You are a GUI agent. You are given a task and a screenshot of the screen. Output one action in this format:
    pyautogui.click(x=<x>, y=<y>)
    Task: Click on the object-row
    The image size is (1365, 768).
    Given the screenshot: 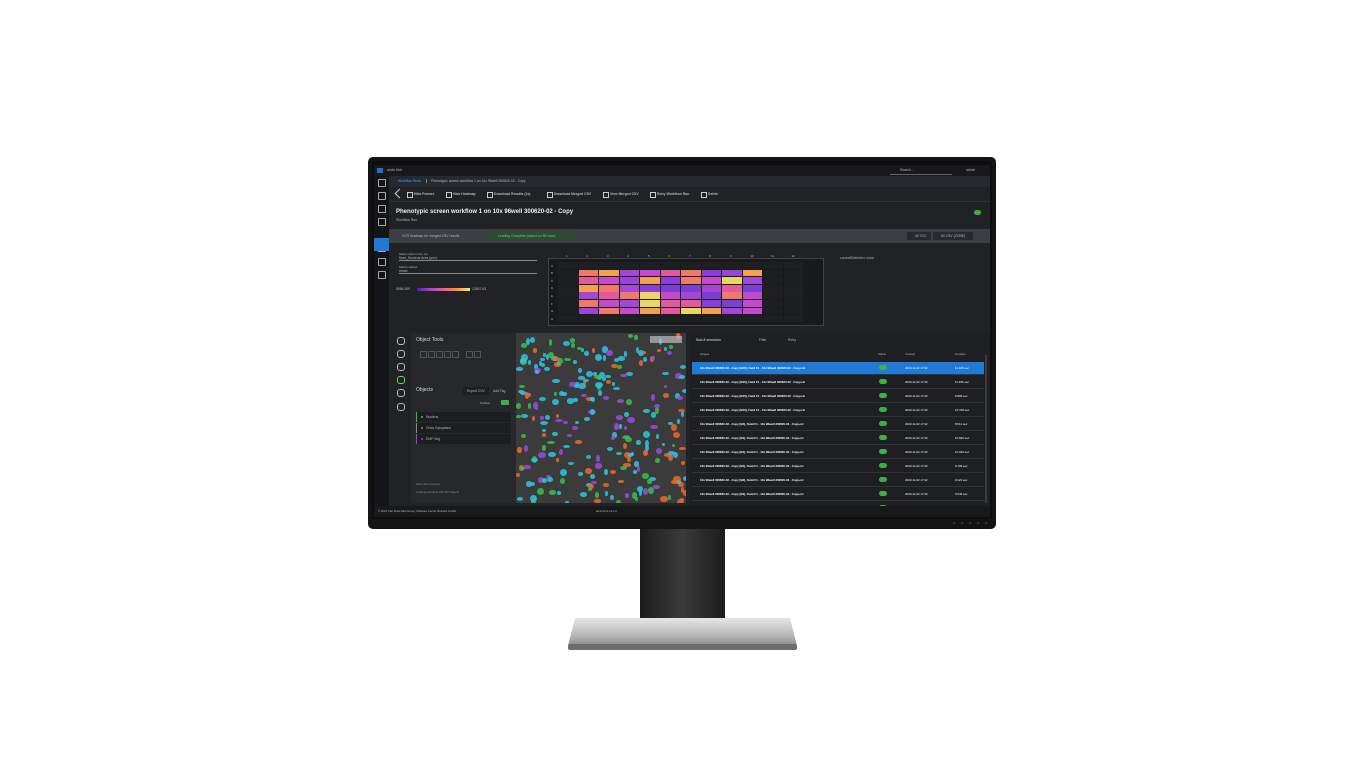 What is the action you would take?
    pyautogui.click(x=463, y=428)
    